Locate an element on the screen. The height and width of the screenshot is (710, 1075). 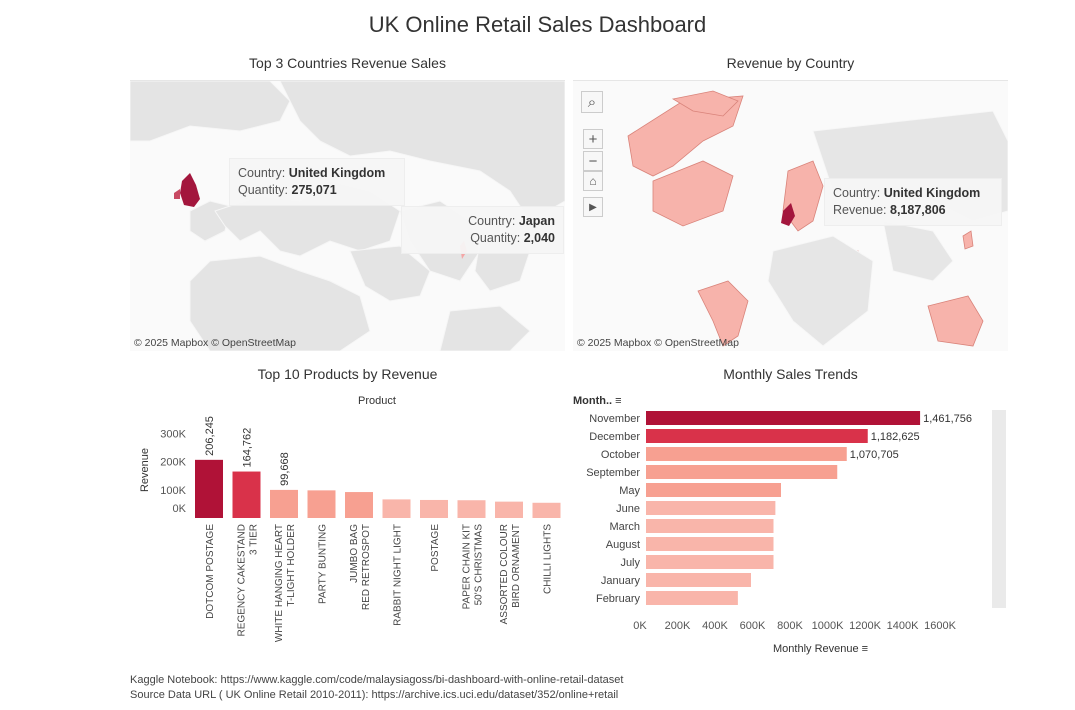
month-label: March is located at coordinates (624, 527).